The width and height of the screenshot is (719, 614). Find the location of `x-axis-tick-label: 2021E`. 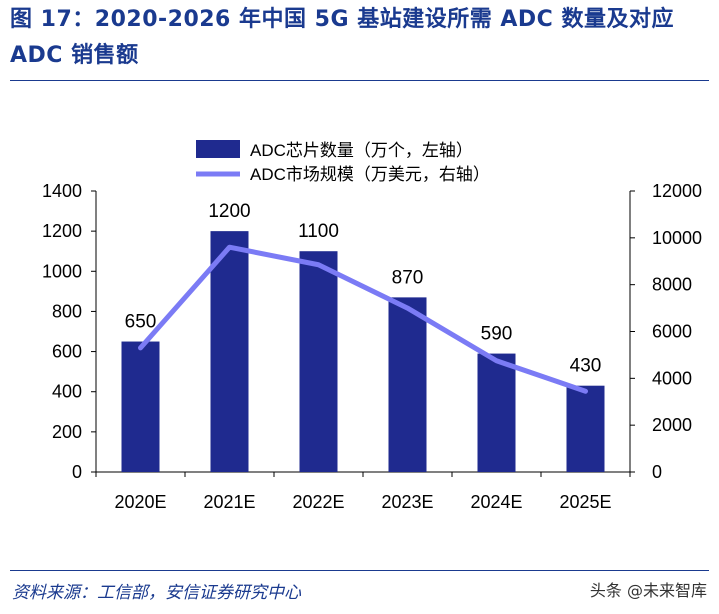

x-axis-tick-label: 2021E is located at coordinates (229, 502).